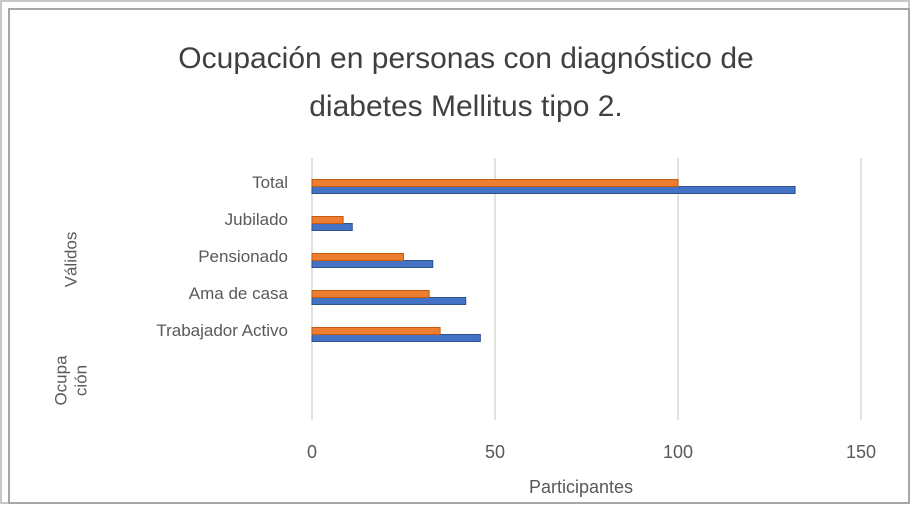 This screenshot has width=910, height=509. Describe the element at coordinates (256, 219) in the screenshot. I see `y-tick-label: Jubilado` at that location.